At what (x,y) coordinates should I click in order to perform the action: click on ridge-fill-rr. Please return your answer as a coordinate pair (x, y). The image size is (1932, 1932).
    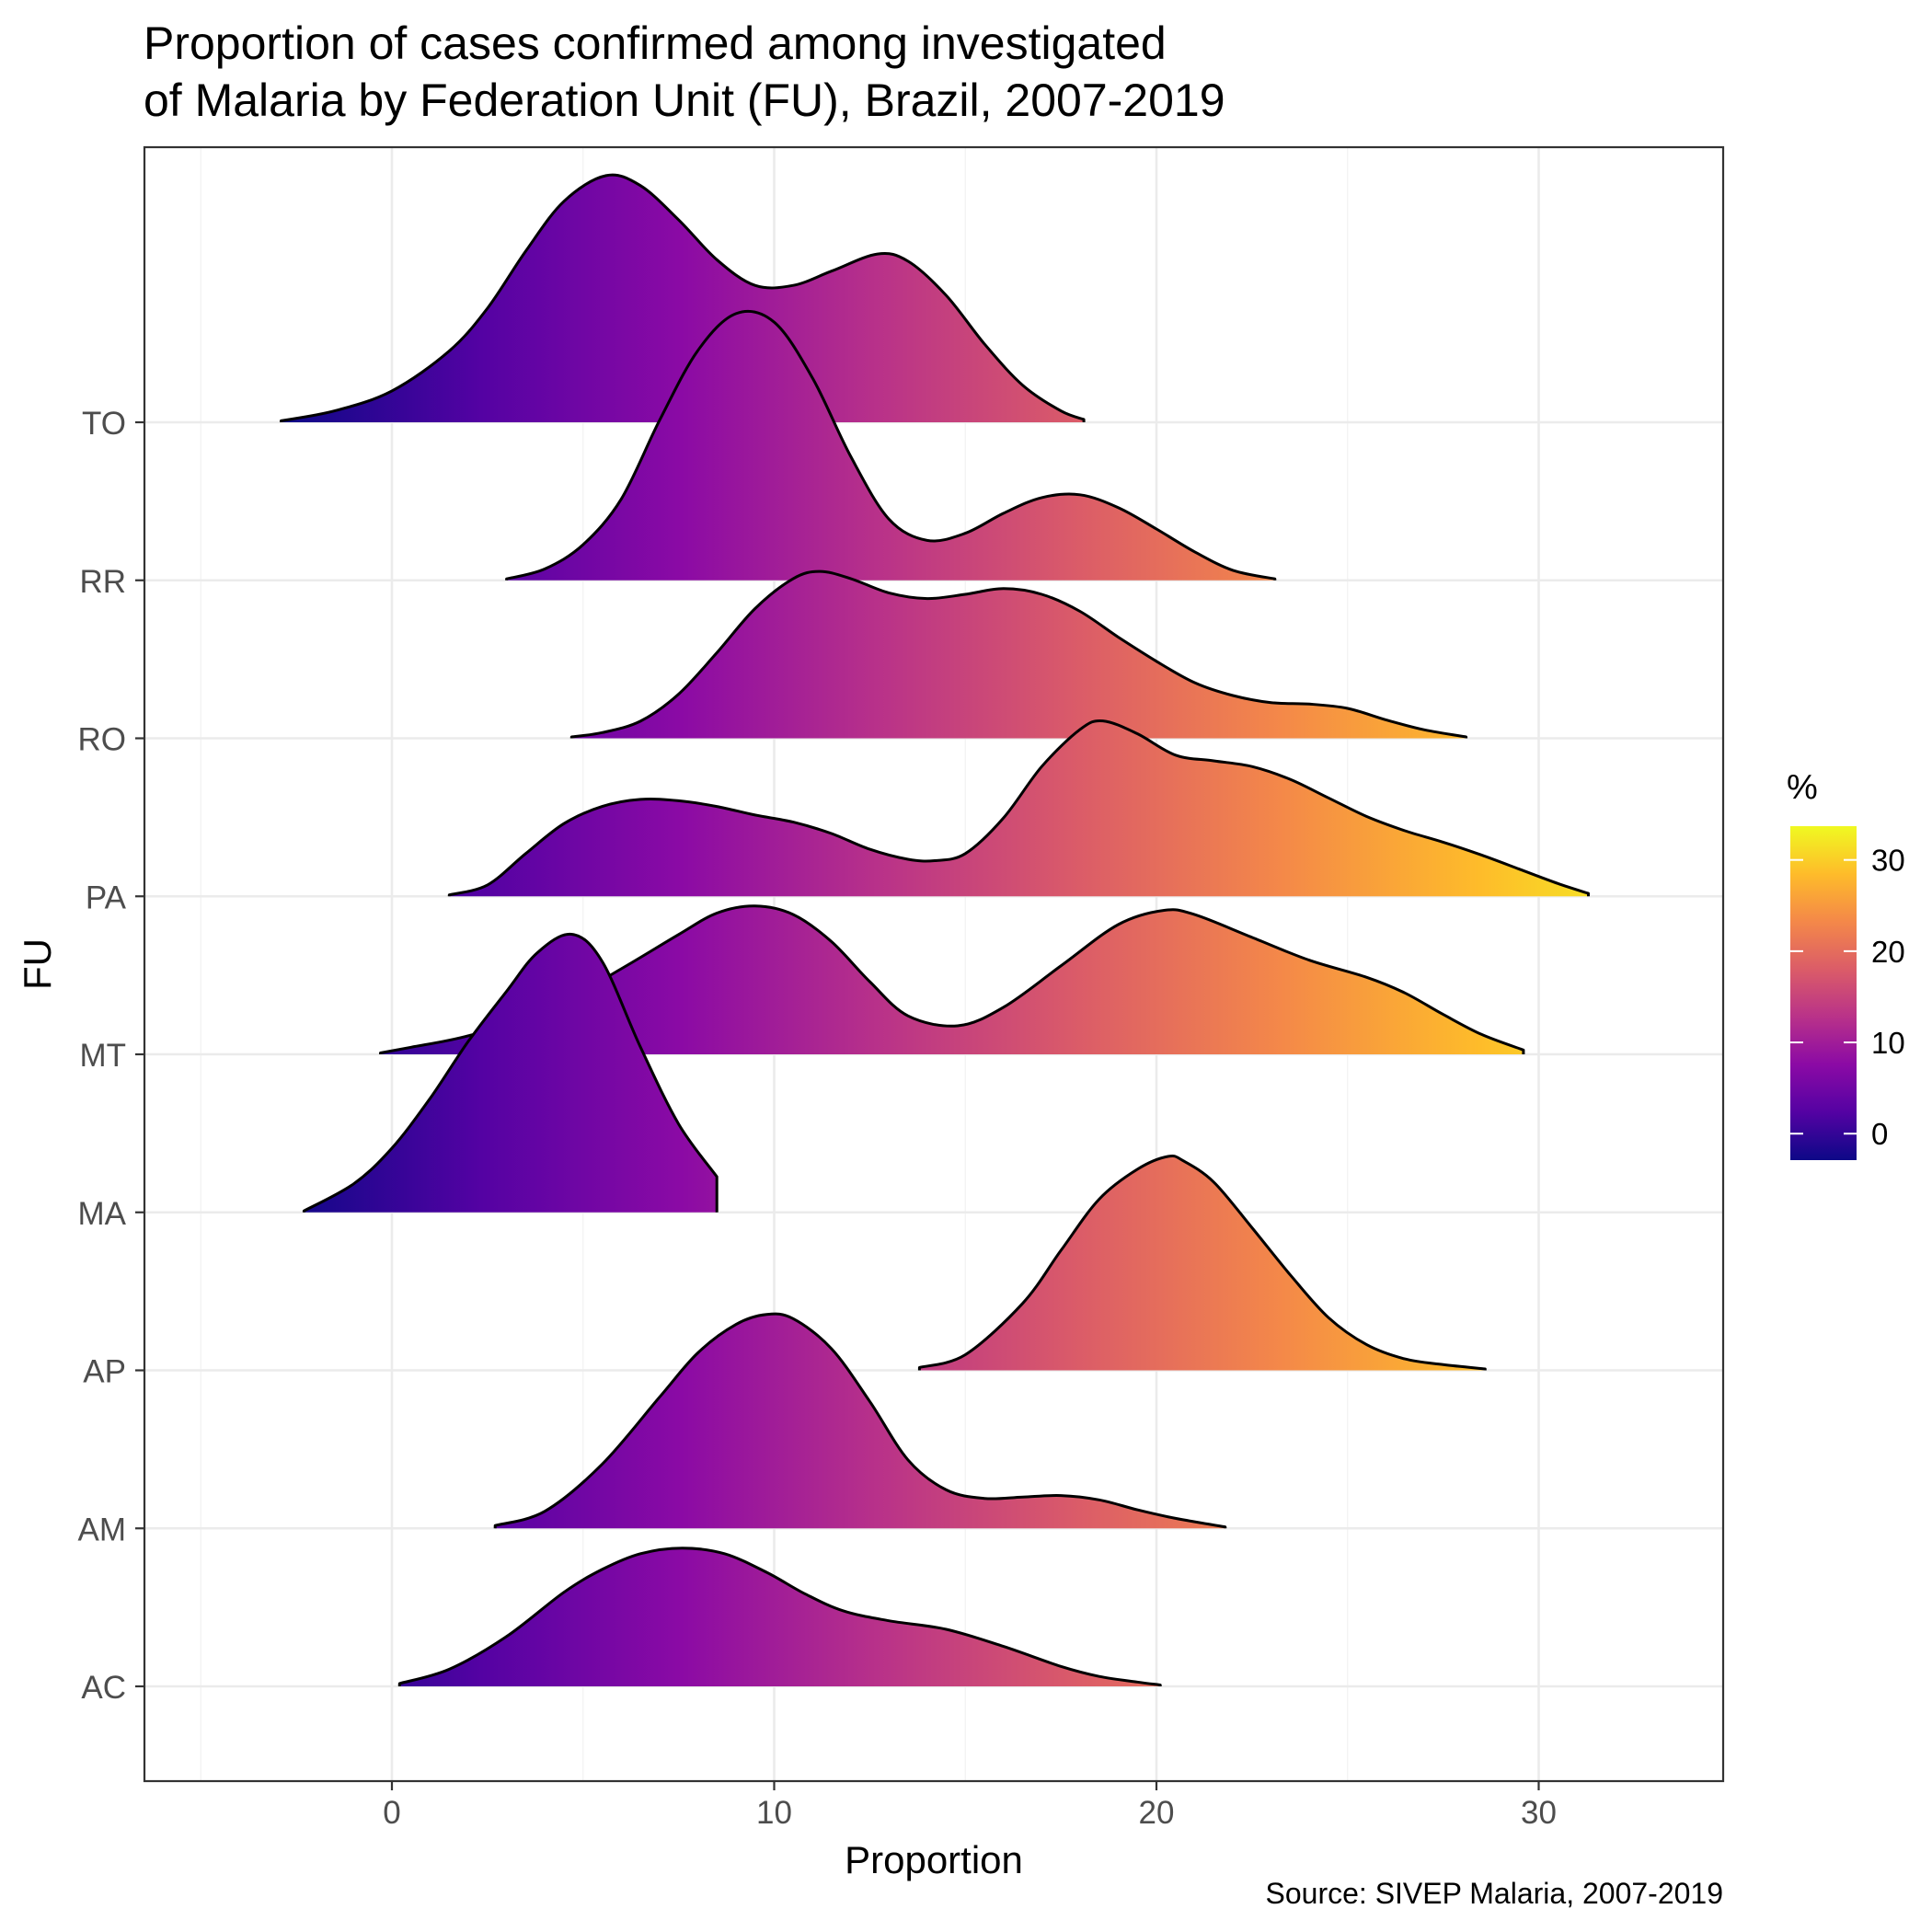
    Looking at the image, I should click on (890, 446).